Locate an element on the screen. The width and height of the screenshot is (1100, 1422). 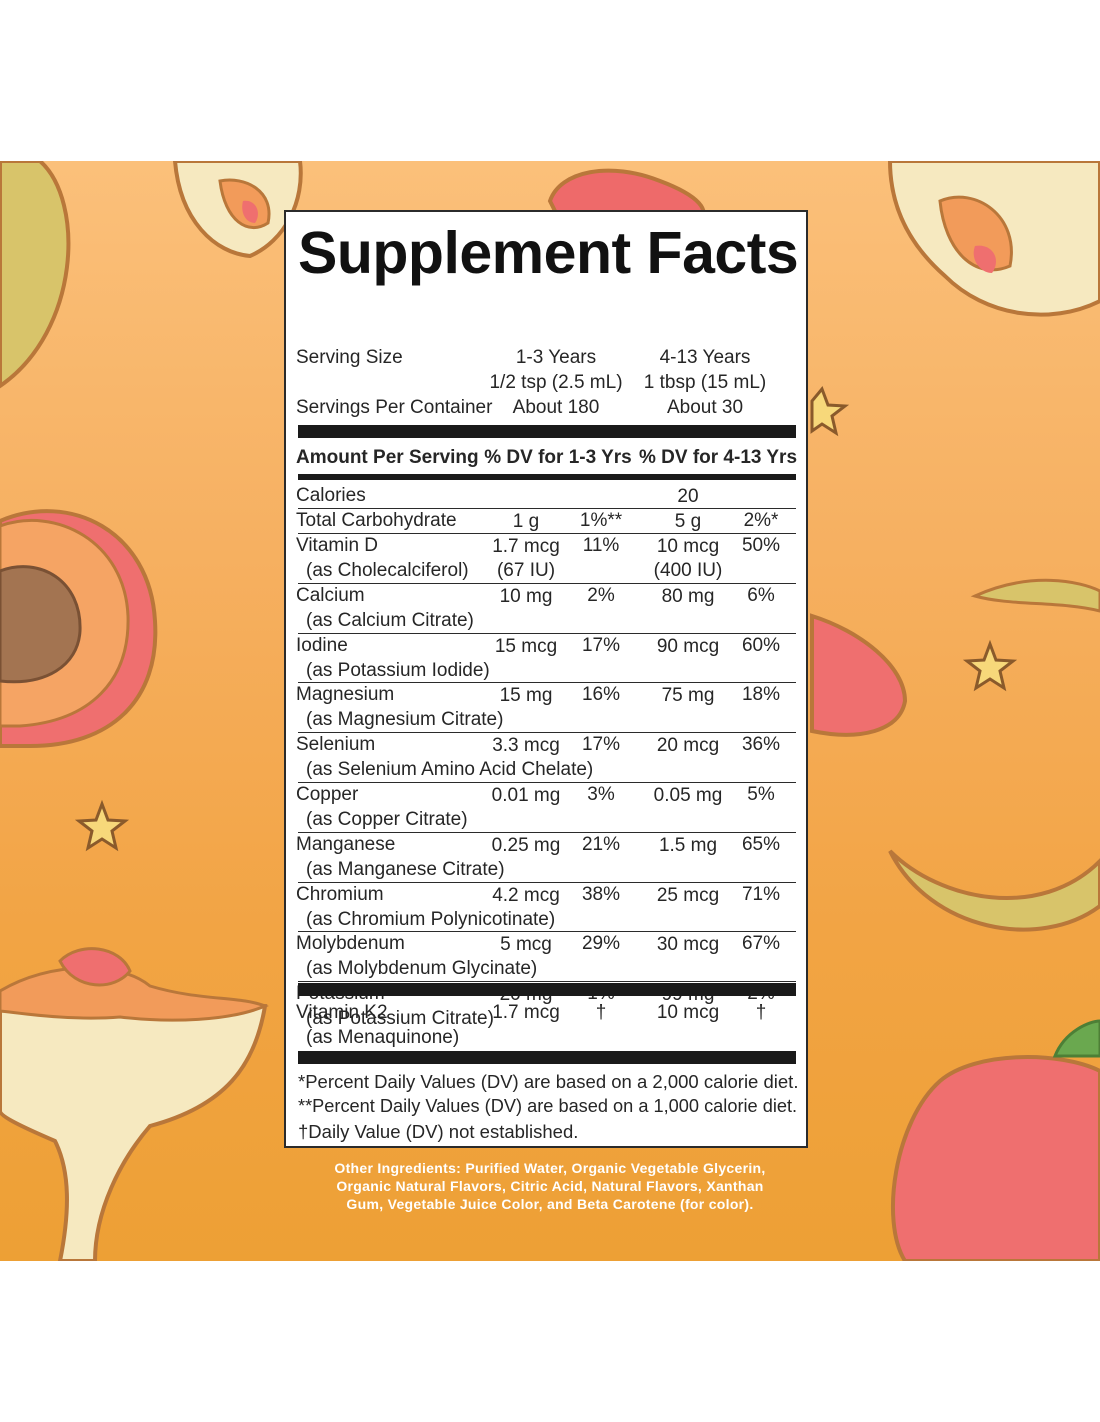
nutrient-dv-1: 21% is located at coordinates (601, 844).